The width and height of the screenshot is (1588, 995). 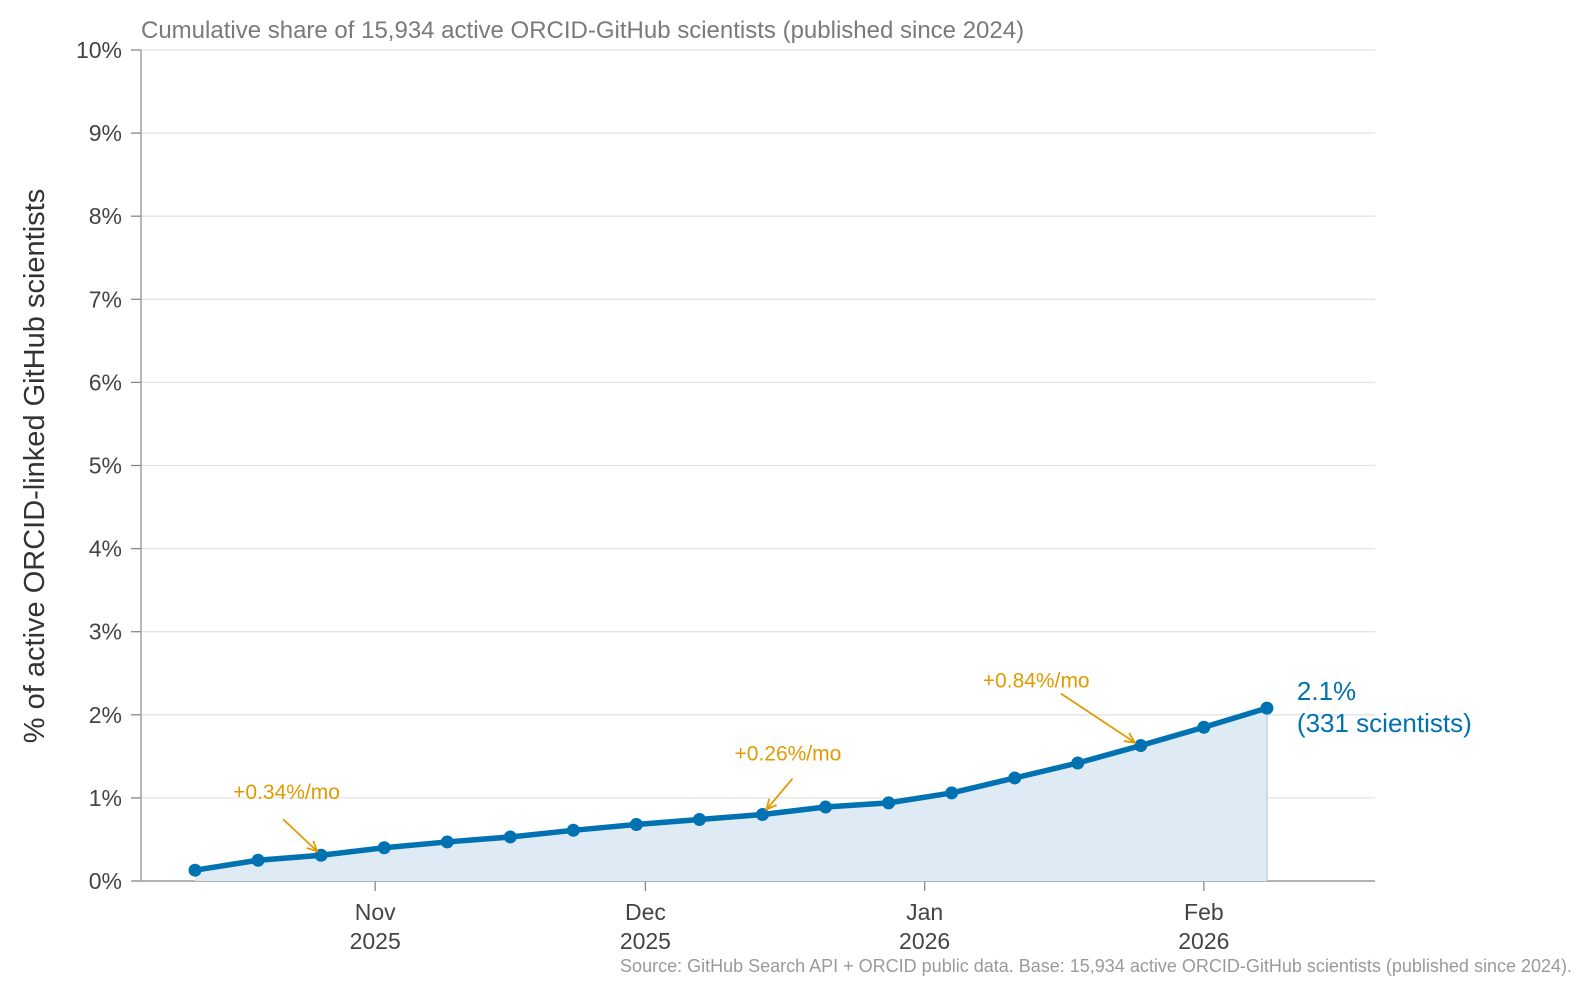 I want to click on y-tick-label: 9%, so click(x=105, y=133).